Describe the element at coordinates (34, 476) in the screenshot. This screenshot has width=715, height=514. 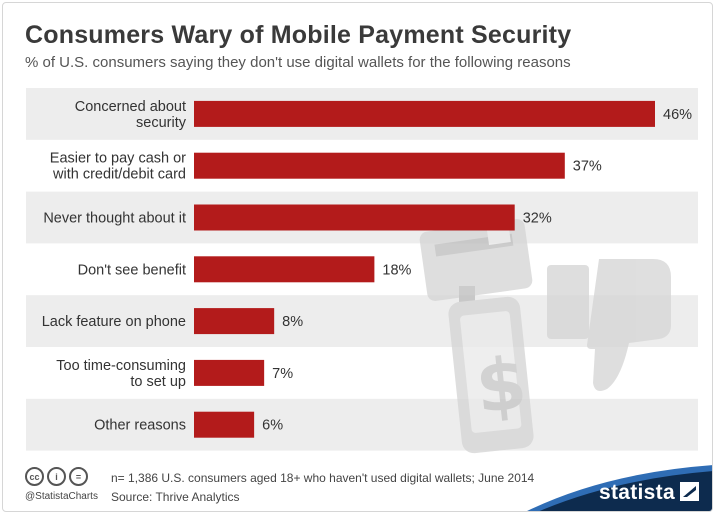
I see `cc-icon: cc` at that location.